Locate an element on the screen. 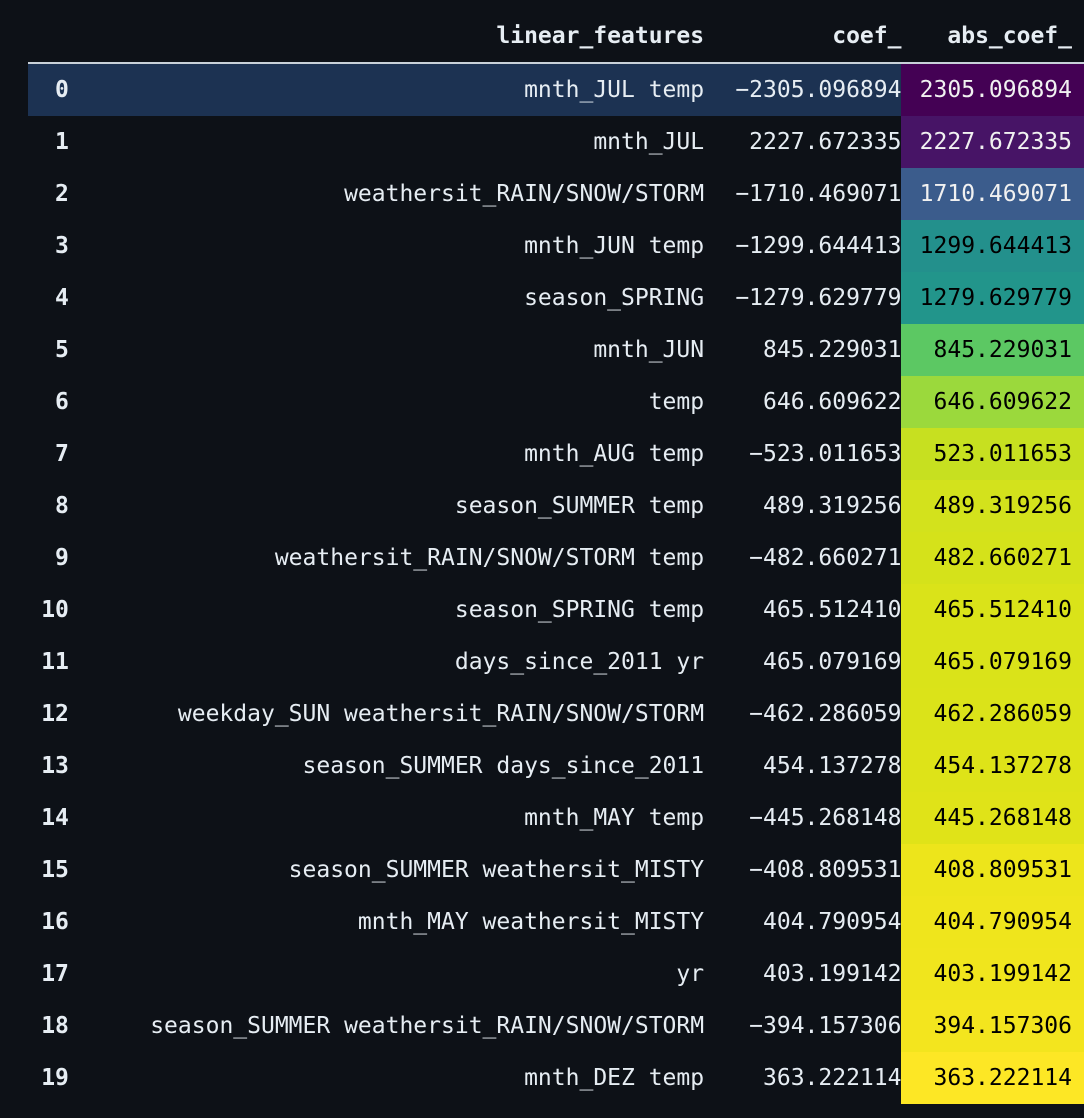 This screenshot has height=1118, width=1084. cell-coef: −408.809531 is located at coordinates (825, 870).